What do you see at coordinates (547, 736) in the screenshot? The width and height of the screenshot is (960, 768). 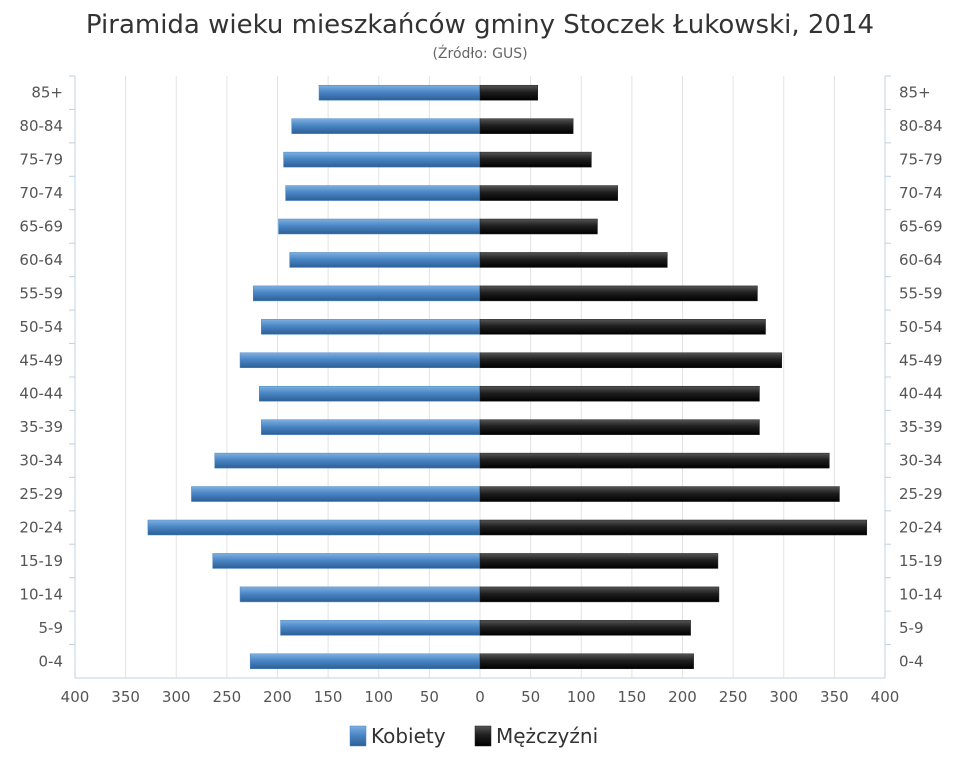 I see `legend-label-mezczyzni: Mężczyźni` at bounding box center [547, 736].